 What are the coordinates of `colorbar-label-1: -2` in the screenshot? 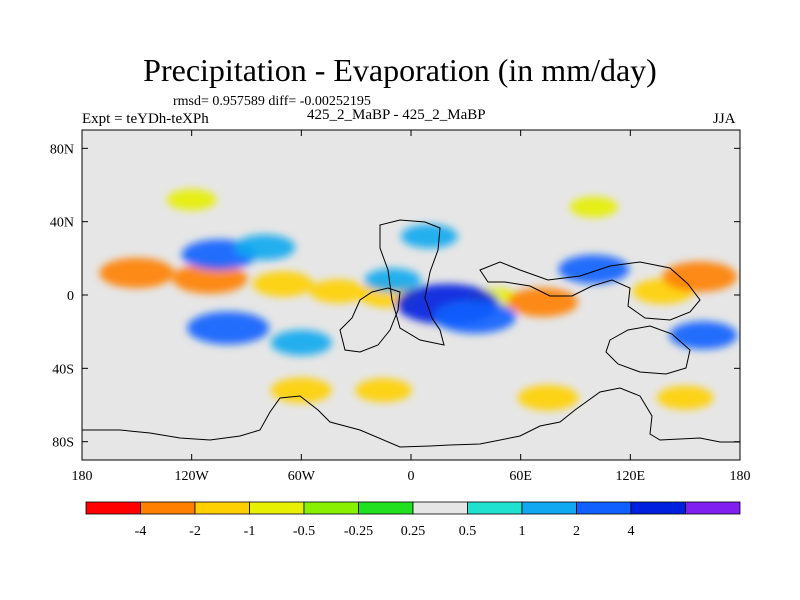 It's located at (195, 531).